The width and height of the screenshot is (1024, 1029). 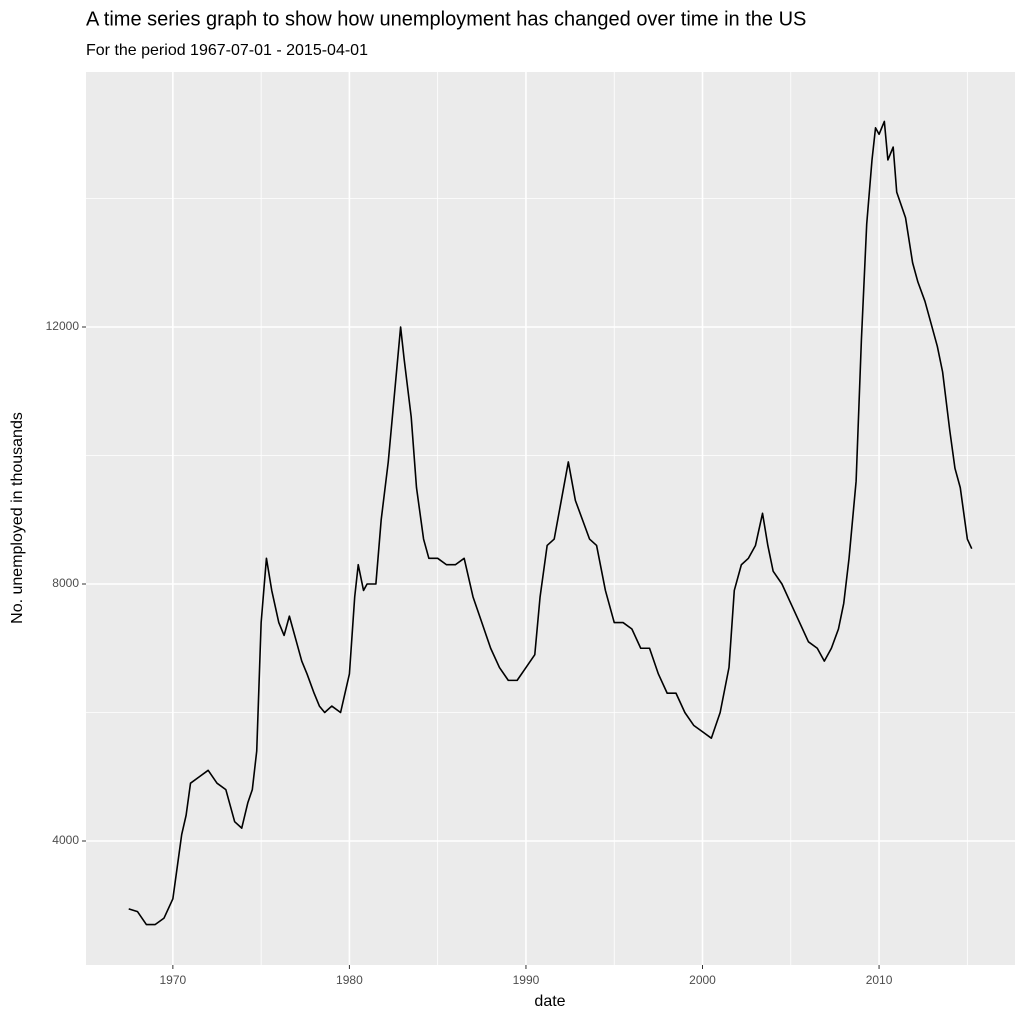 I want to click on x-axis-title: date, so click(x=549, y=1001).